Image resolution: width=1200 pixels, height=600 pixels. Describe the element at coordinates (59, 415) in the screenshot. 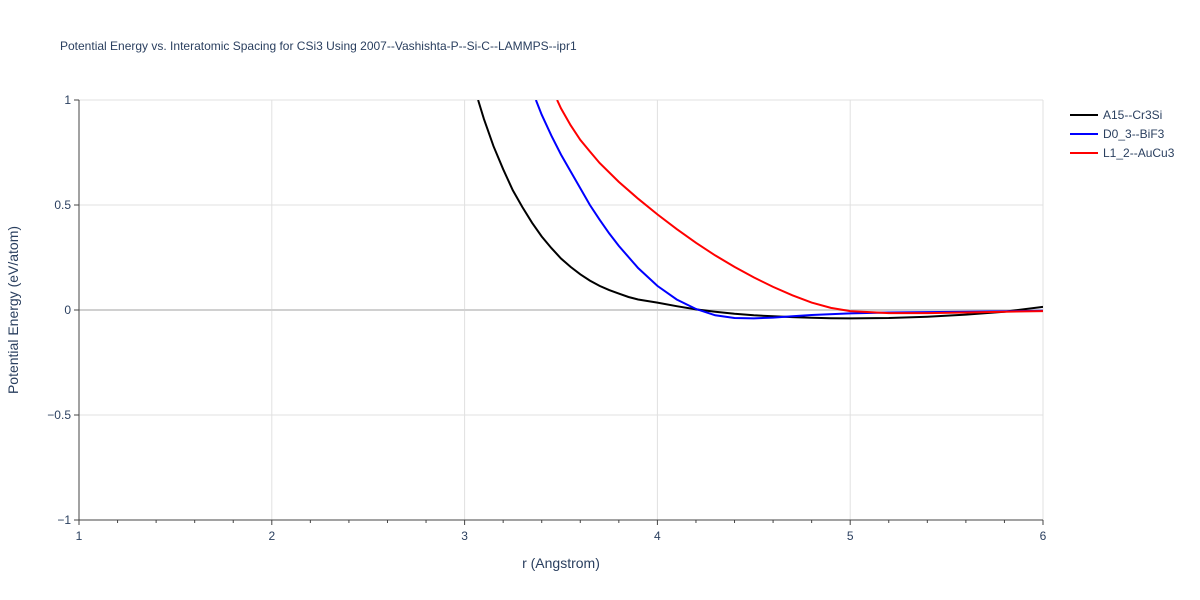

I see `y-tick-label: −0.5` at that location.